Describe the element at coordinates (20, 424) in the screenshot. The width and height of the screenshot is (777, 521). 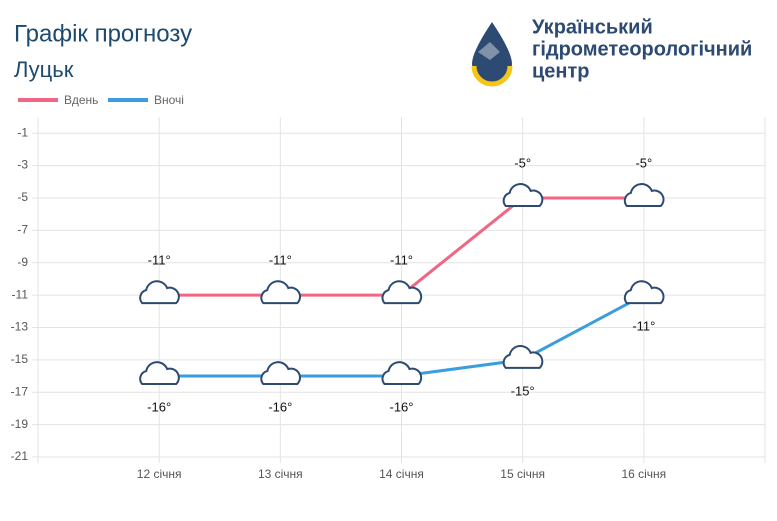
I see `y-tick-label: -19` at that location.